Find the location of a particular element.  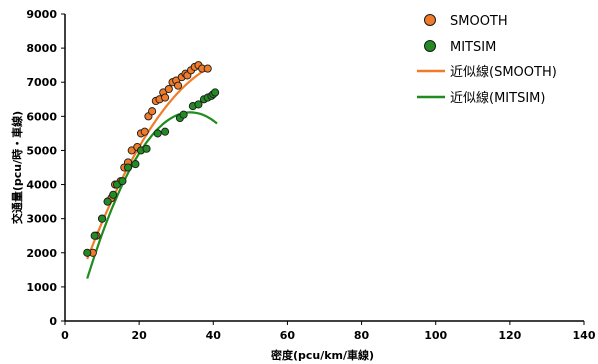

legend-label: 近似線(MITSIM) is located at coordinates (497, 98).